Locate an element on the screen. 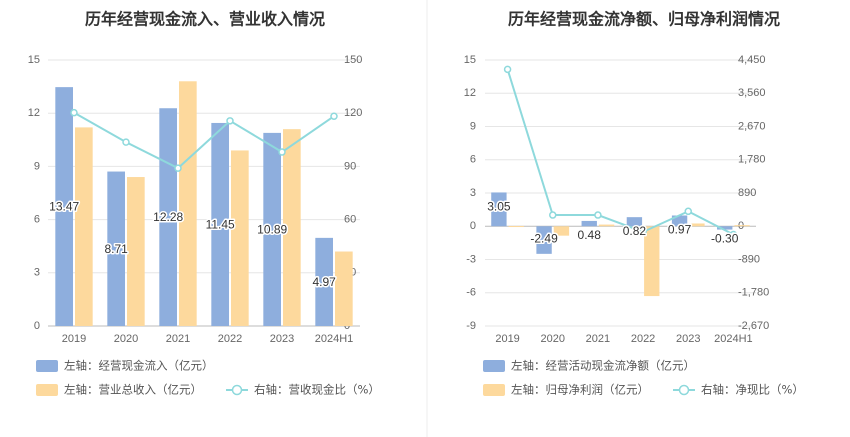 Image resolution: width=850 pixels, height=437 pixels. legend-label: 左轴：营业总收入（亿元） is located at coordinates (133, 390).